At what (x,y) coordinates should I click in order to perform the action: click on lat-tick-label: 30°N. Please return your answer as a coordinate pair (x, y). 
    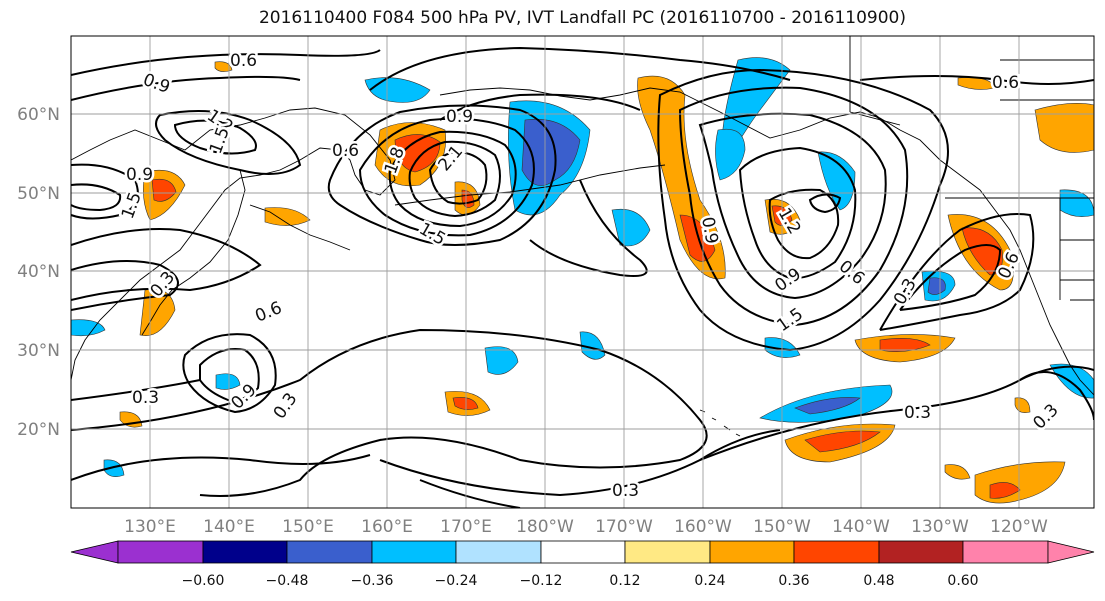
    Looking at the image, I should click on (38, 351).